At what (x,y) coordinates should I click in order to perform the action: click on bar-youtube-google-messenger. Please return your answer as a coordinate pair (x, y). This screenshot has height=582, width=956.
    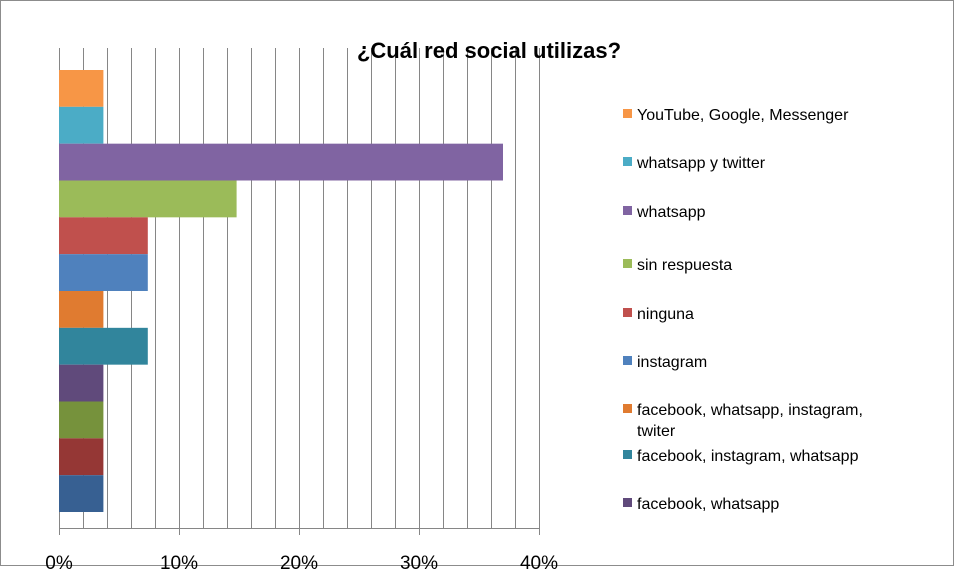
    Looking at the image, I should click on (81, 88).